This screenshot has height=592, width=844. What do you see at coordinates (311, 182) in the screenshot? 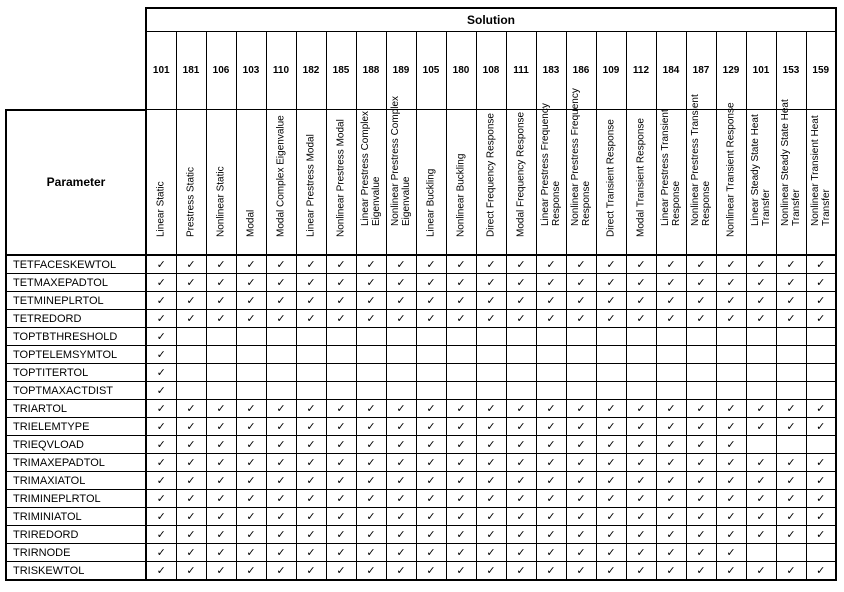
I see `solution-label-cell: Linear Prestress Modal` at bounding box center [311, 182].